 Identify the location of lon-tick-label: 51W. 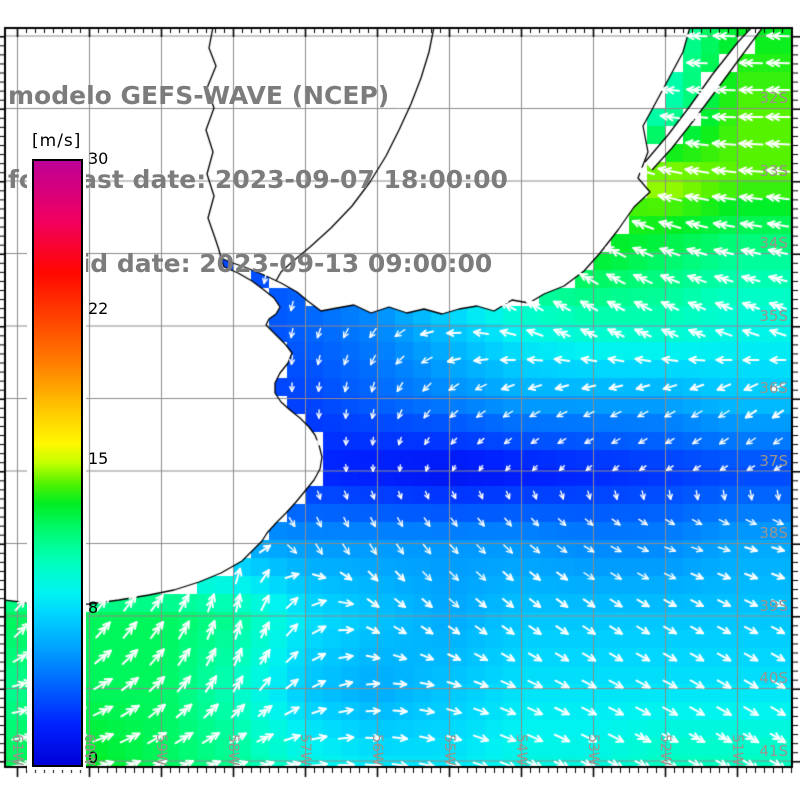
(737, 750).